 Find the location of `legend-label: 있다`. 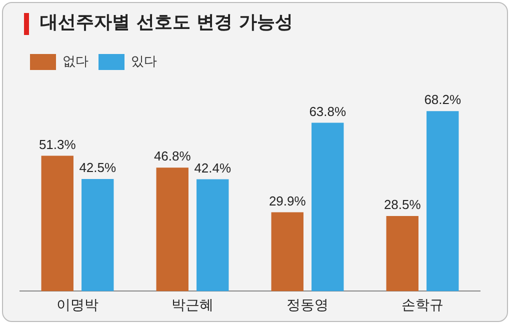

legend-label: 있다 is located at coordinates (144, 61).